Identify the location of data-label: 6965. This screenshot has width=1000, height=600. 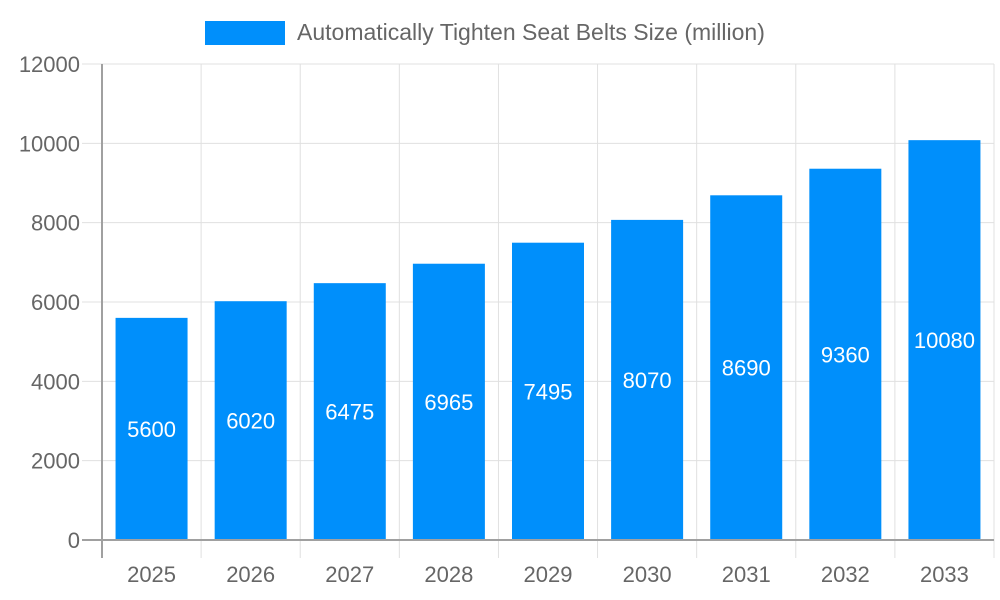
(448, 402).